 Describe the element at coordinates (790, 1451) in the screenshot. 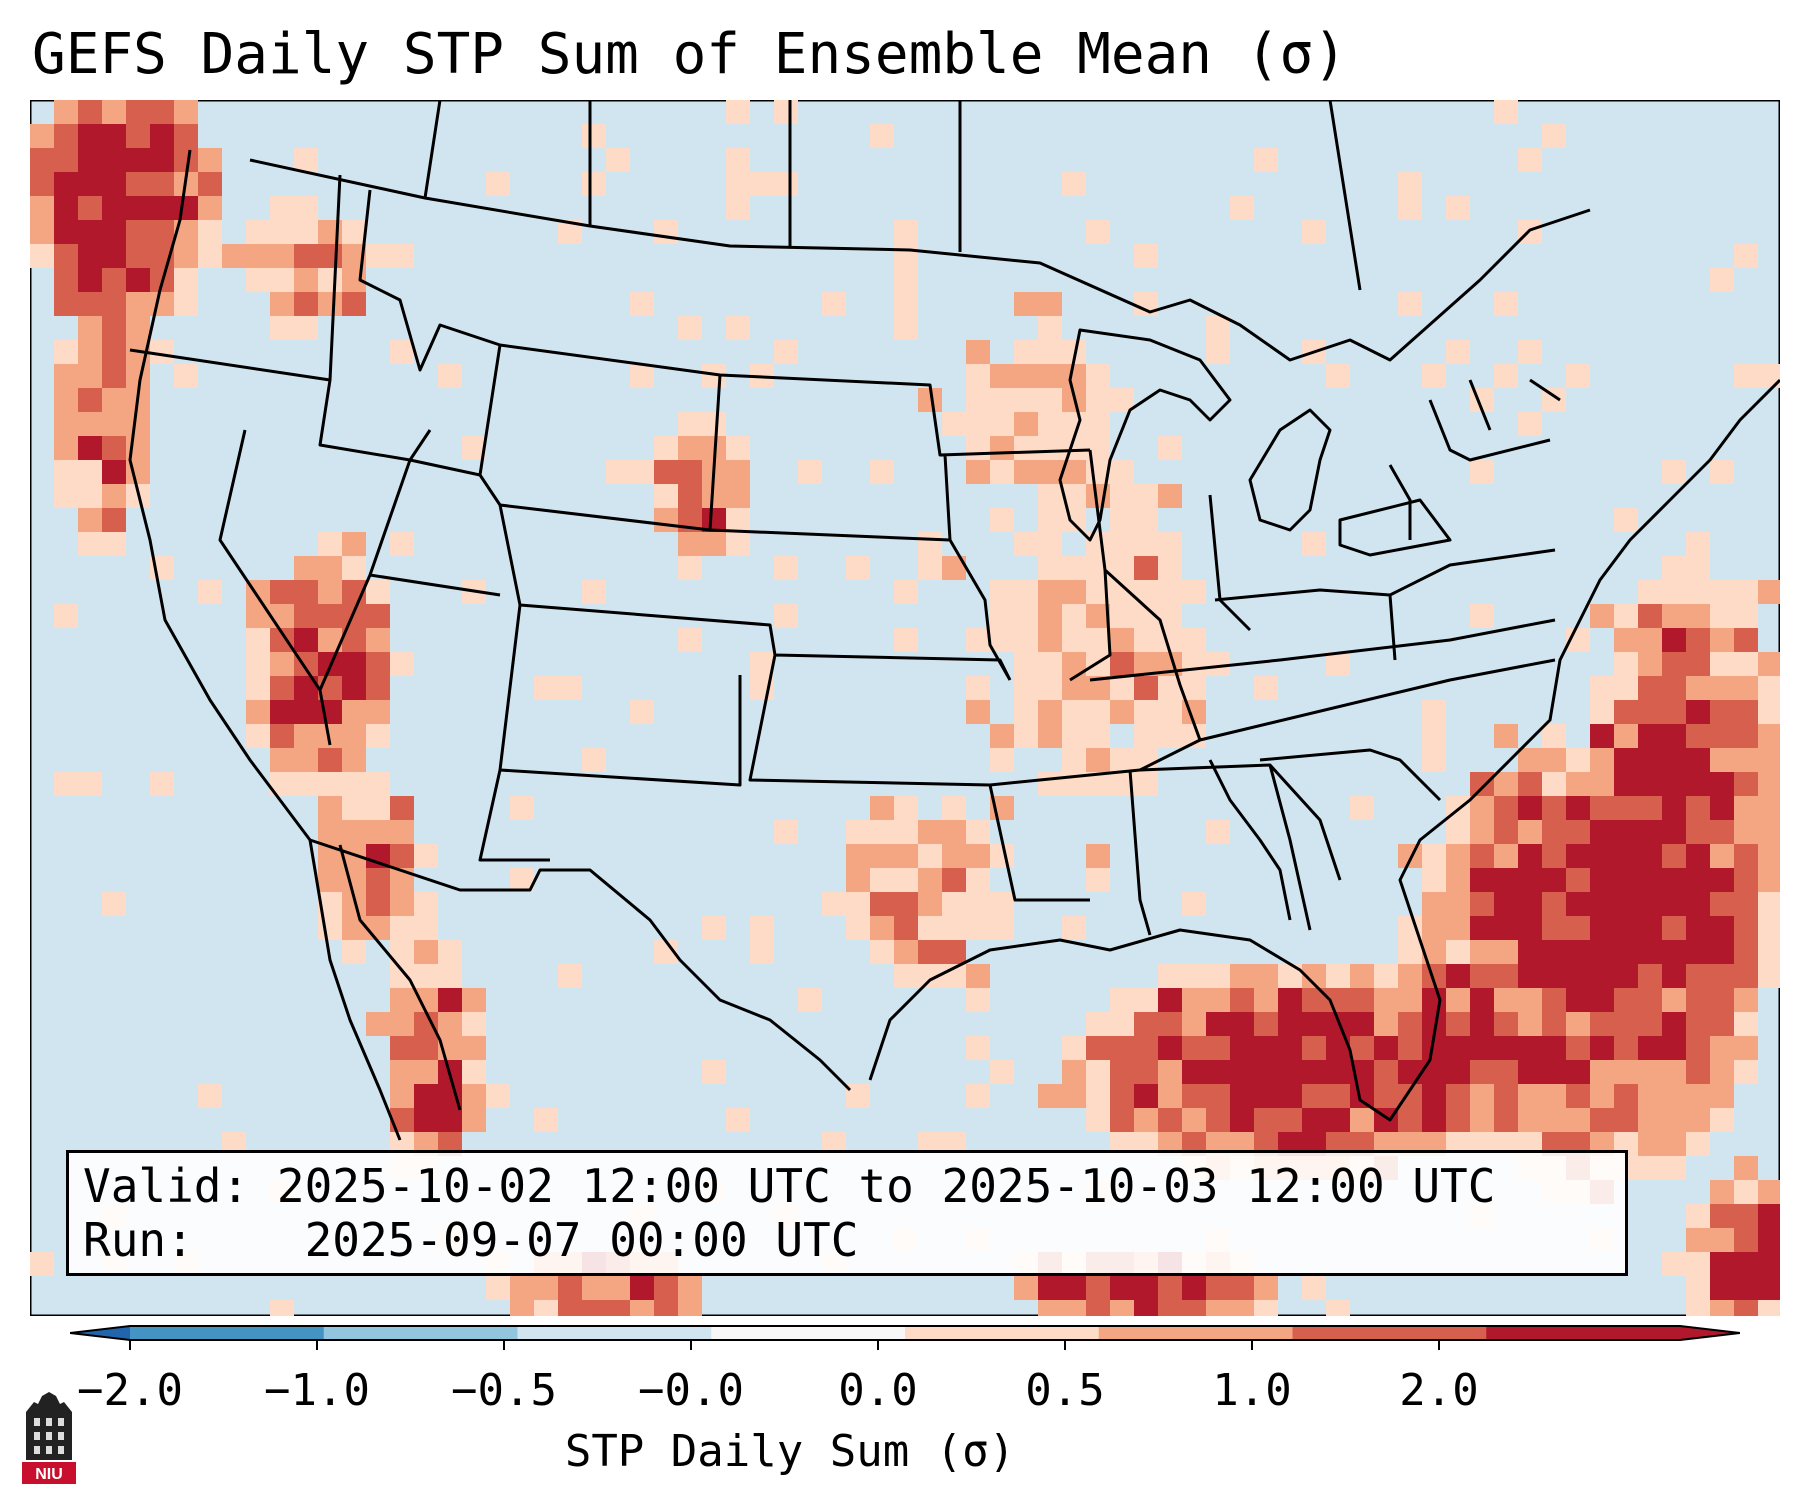

I see `colorbar-title: STP Daily Sum (σ)` at that location.